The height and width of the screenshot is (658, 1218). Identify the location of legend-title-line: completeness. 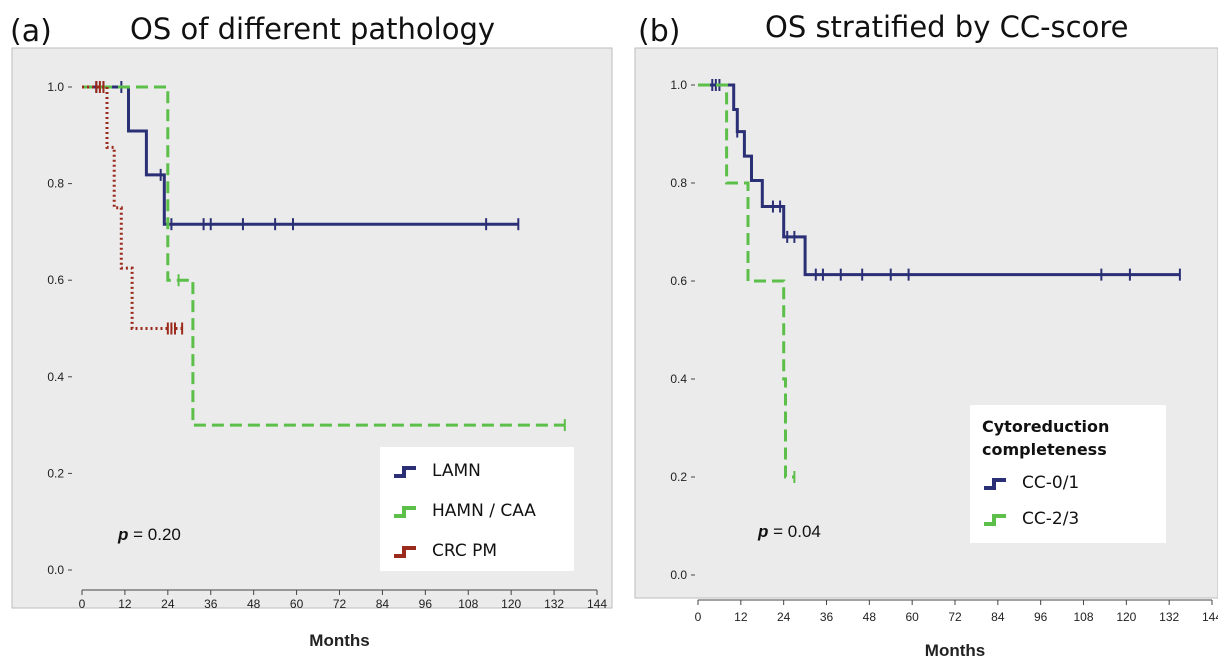
(1044, 449).